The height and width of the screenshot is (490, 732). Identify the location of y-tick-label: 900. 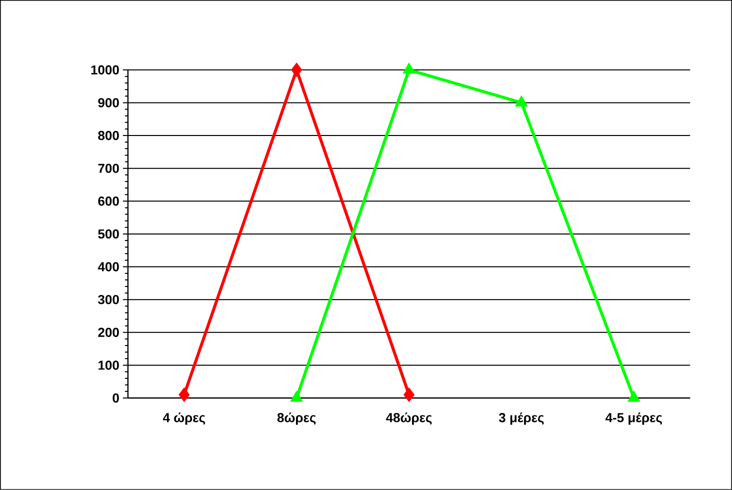
(108, 103).